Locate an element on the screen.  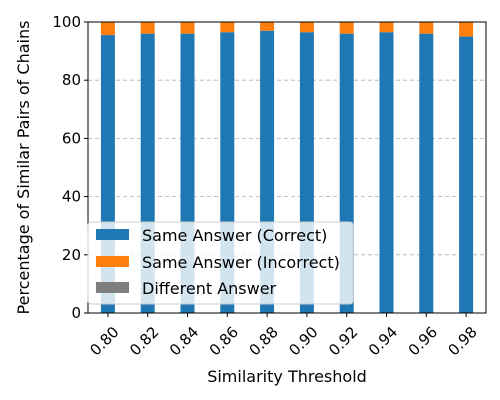
bar-incorrect-0.96 is located at coordinates (426, 28).